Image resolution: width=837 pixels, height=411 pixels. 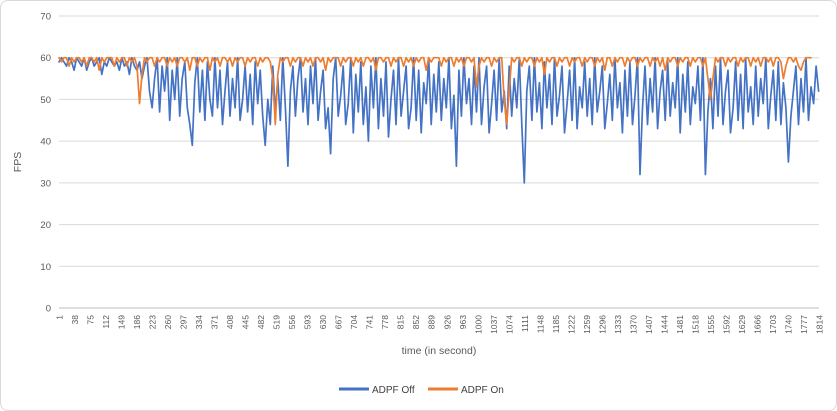 I want to click on x-axis-title: time (in second), so click(x=439, y=351).